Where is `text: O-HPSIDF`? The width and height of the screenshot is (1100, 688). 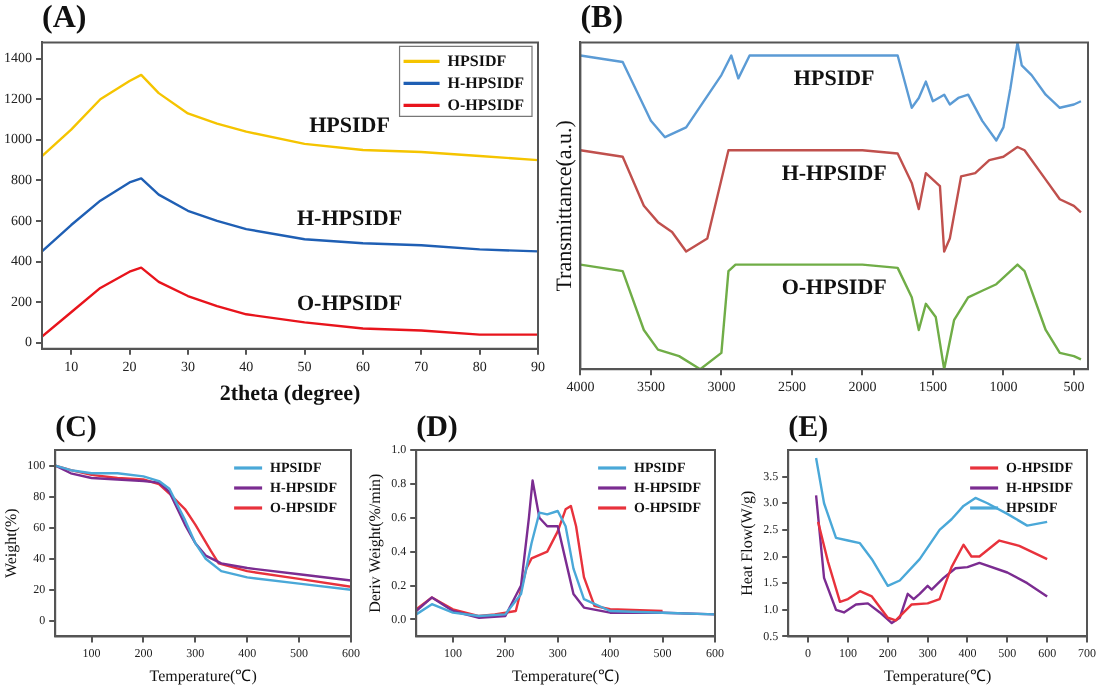 text: O-HPSIDF is located at coordinates (349, 304).